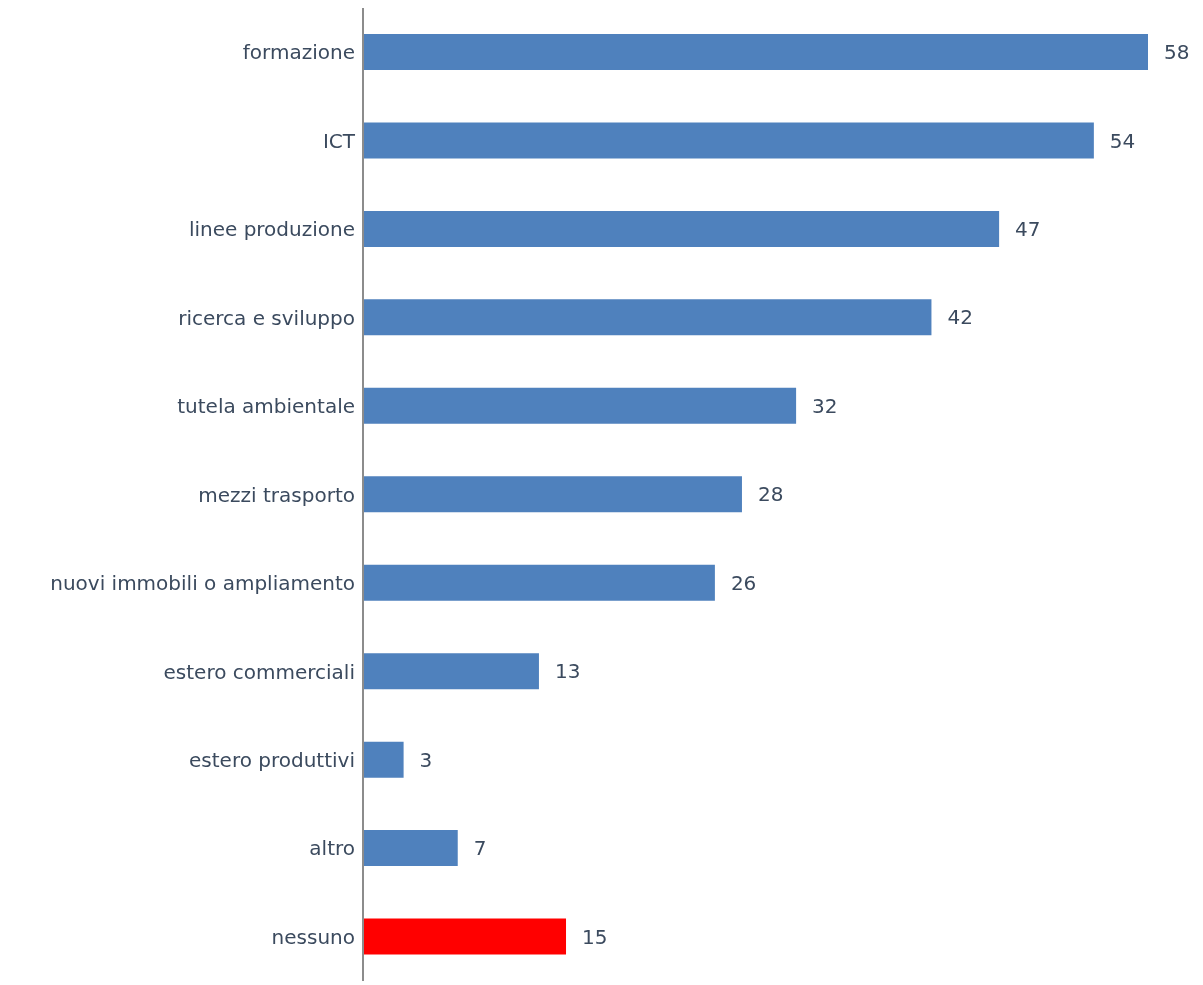 The width and height of the screenshot is (1203, 985). What do you see at coordinates (567, 671) in the screenshot?
I see `data-label: 13` at bounding box center [567, 671].